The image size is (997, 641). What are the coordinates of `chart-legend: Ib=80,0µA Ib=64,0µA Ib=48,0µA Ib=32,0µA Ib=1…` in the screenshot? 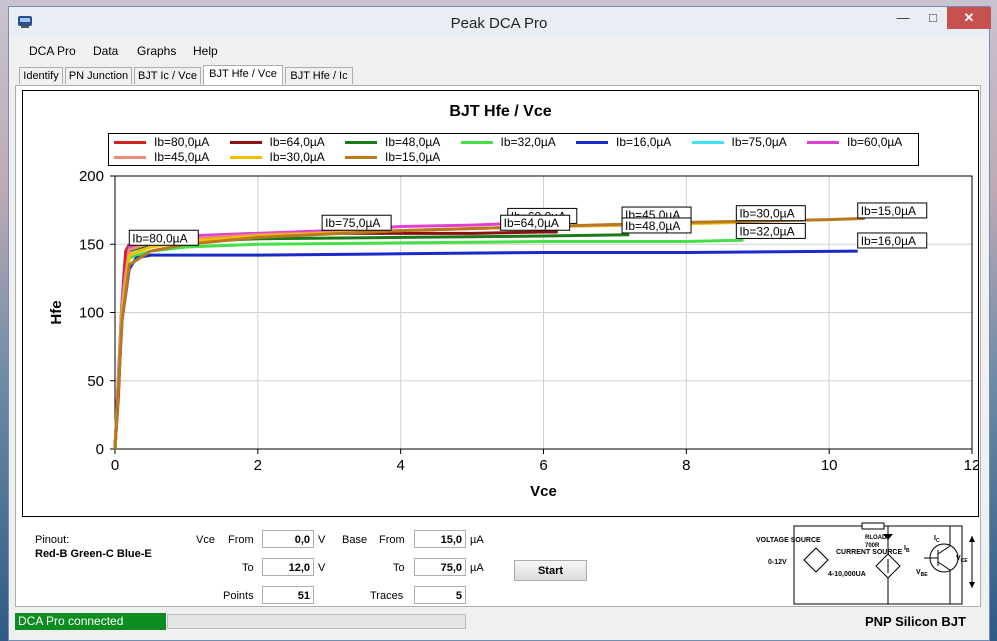 It's located at (513, 149).